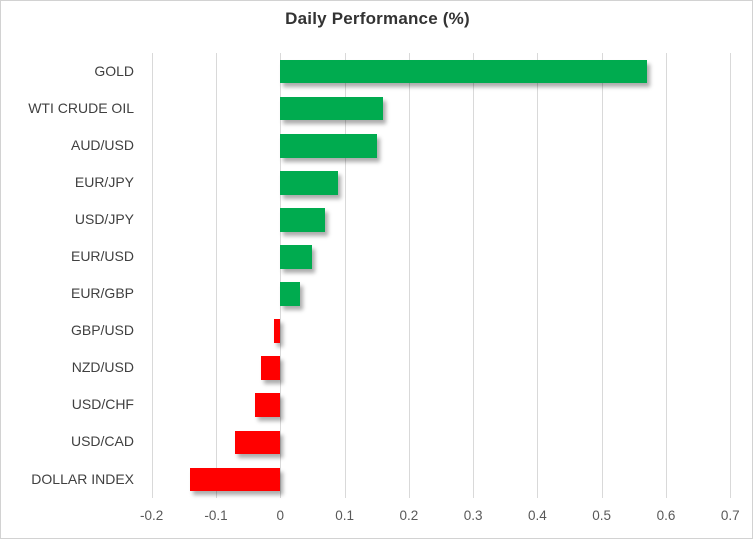 The image size is (753, 539). I want to click on category-label: GOLD, so click(114, 70).